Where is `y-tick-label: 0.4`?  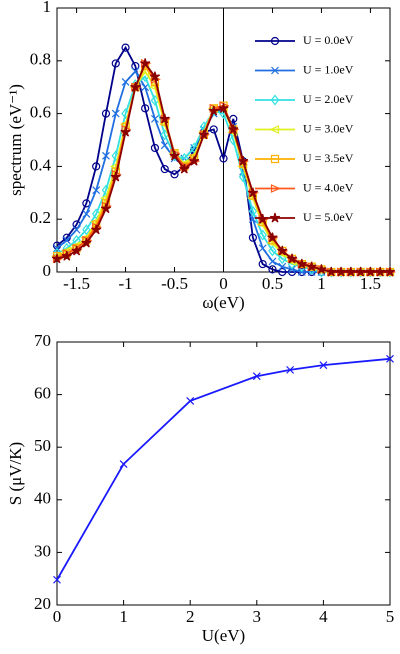
y-tick-label: 0.4 is located at coordinates (41, 164).